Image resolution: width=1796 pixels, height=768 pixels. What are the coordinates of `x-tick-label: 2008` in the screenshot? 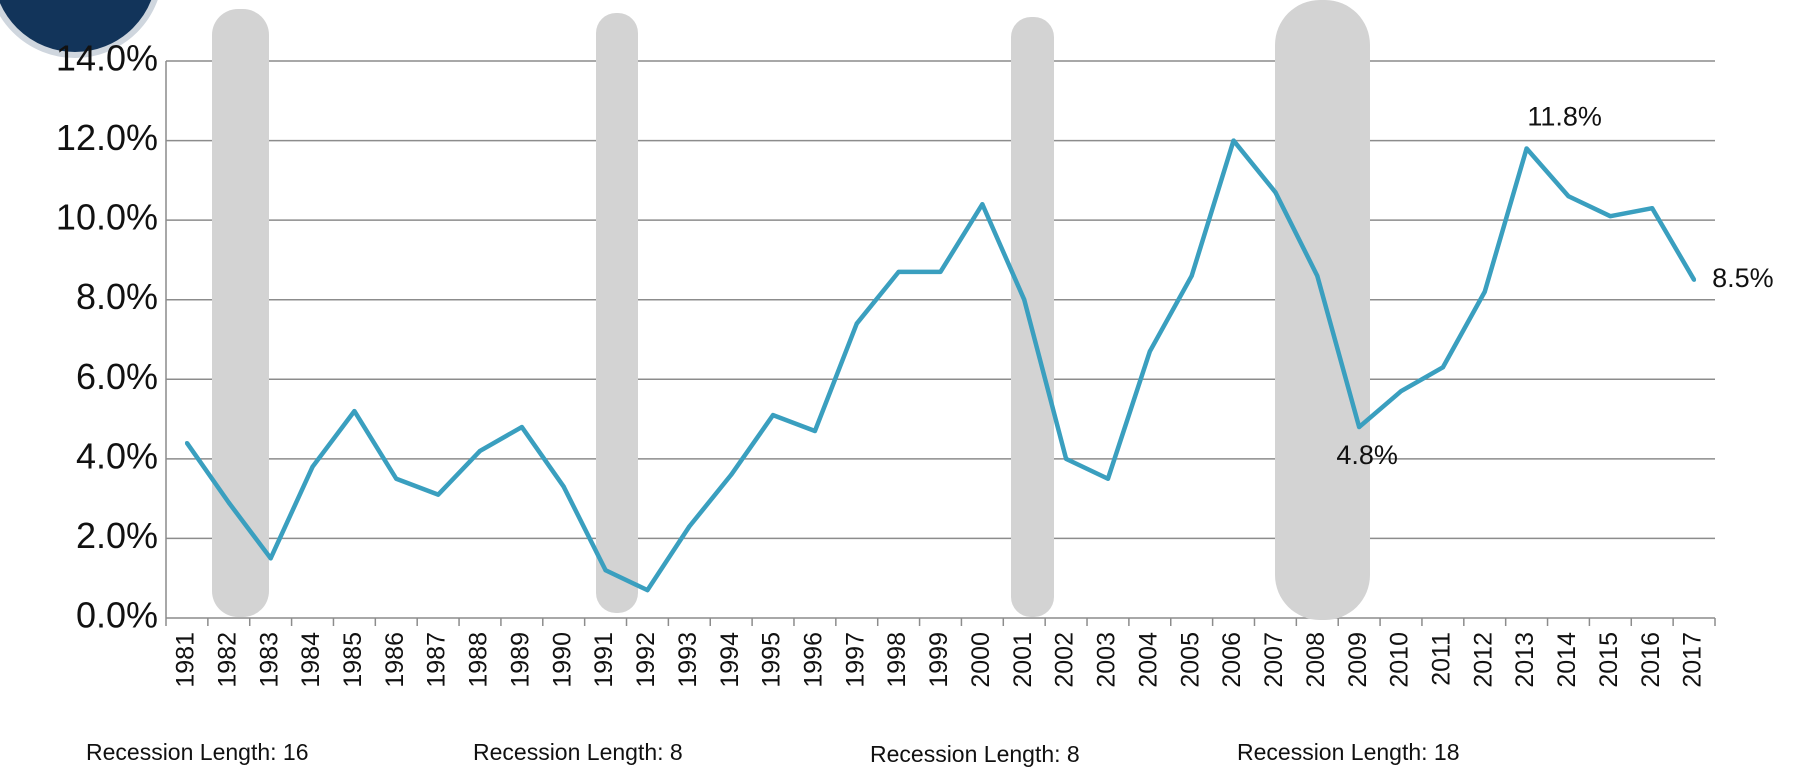 It's located at (1316, 660).